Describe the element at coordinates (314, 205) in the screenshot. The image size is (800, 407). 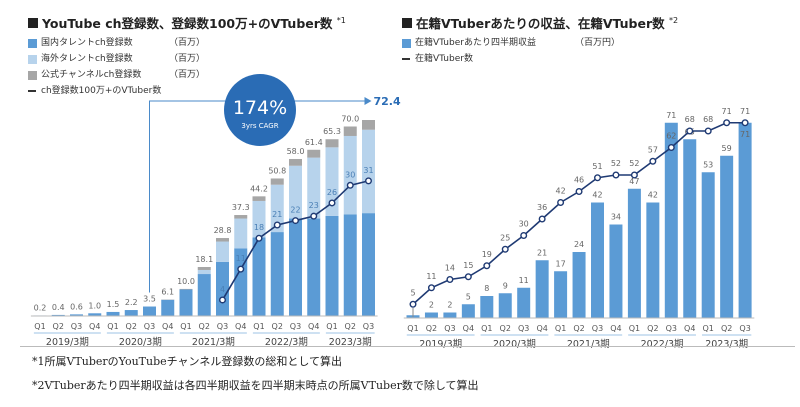
I see `left-line-label: 23` at that location.